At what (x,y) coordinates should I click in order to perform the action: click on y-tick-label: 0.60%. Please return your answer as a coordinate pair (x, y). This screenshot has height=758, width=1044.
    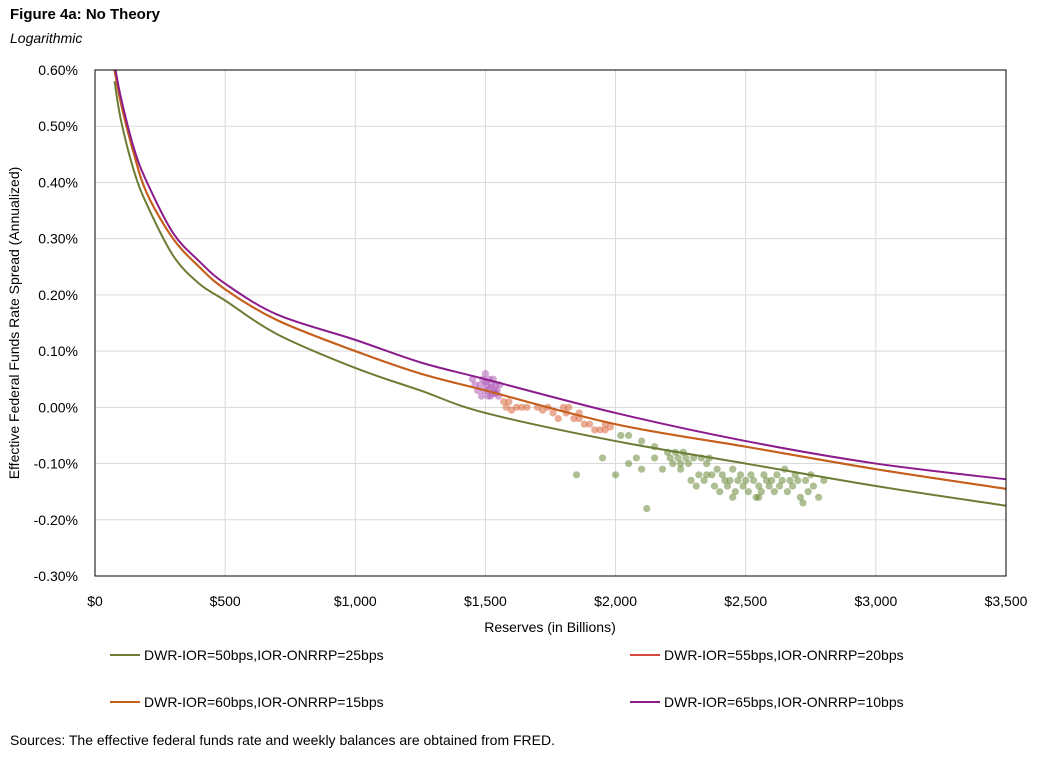
    Looking at the image, I should click on (58, 70).